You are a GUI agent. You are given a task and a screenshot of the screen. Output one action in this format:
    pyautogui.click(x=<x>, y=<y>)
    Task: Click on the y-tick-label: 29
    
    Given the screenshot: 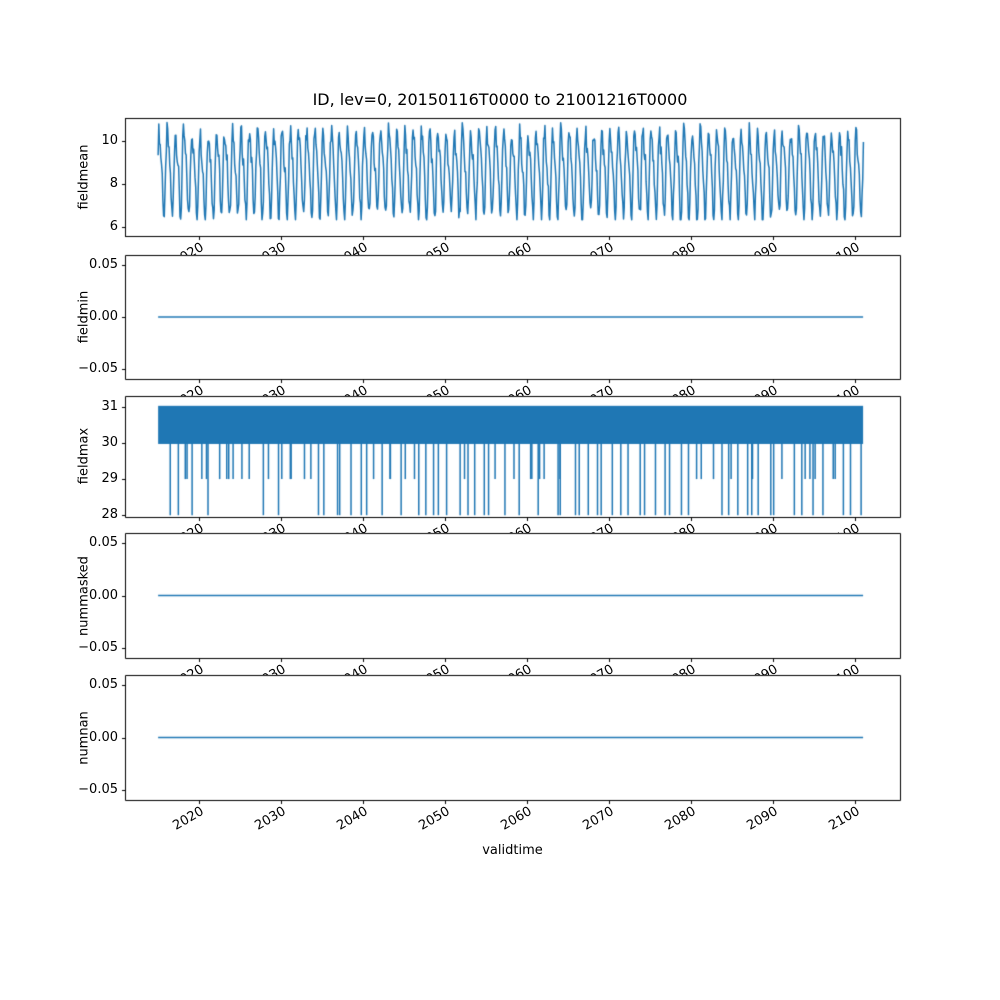 What is the action you would take?
    pyautogui.click(x=109, y=479)
    